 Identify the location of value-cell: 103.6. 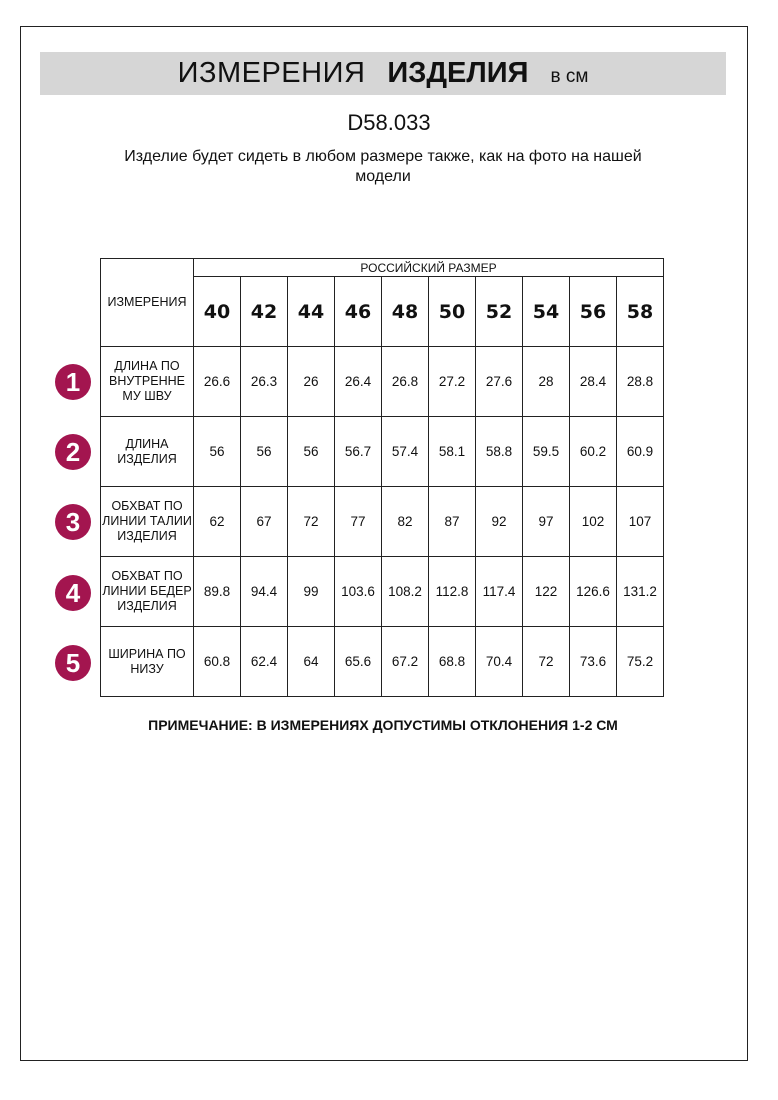
(358, 591).